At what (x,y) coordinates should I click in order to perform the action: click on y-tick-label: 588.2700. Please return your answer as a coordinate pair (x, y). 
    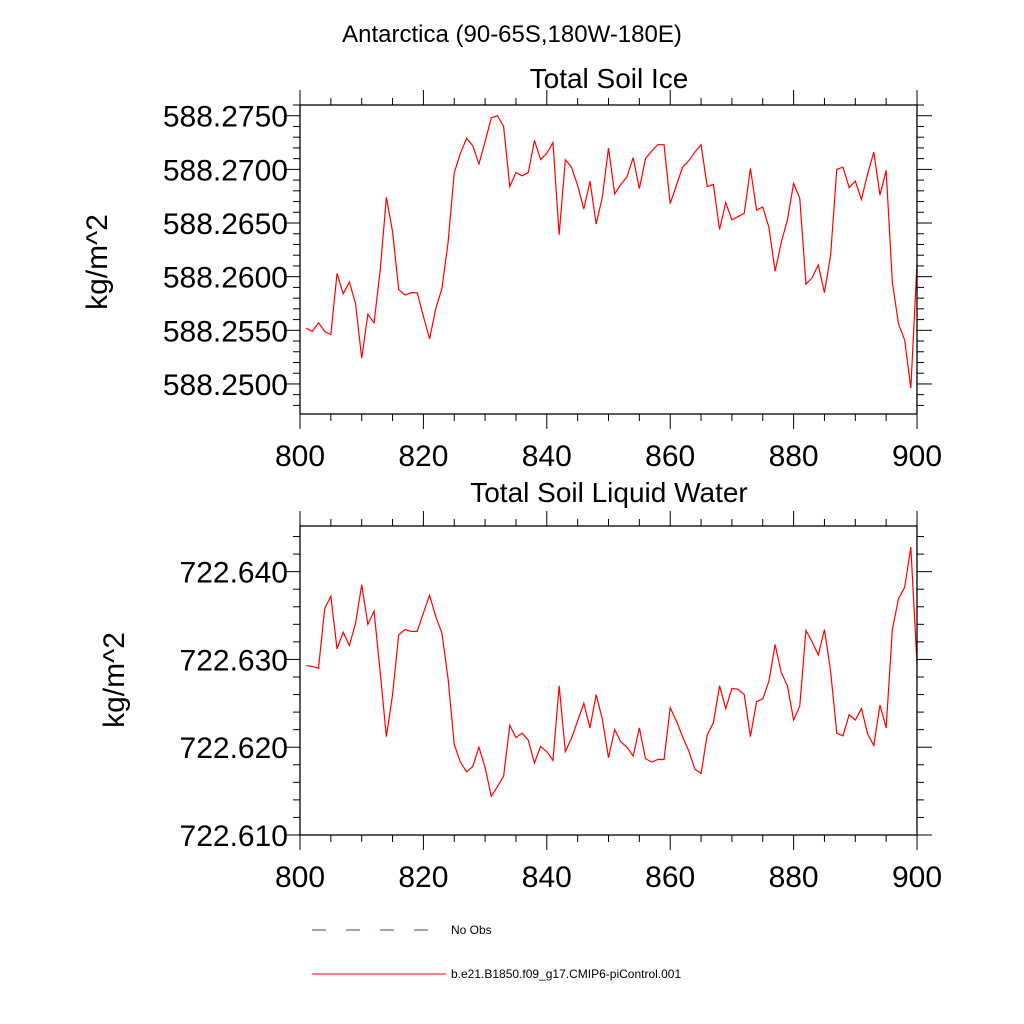
    Looking at the image, I should click on (225, 170).